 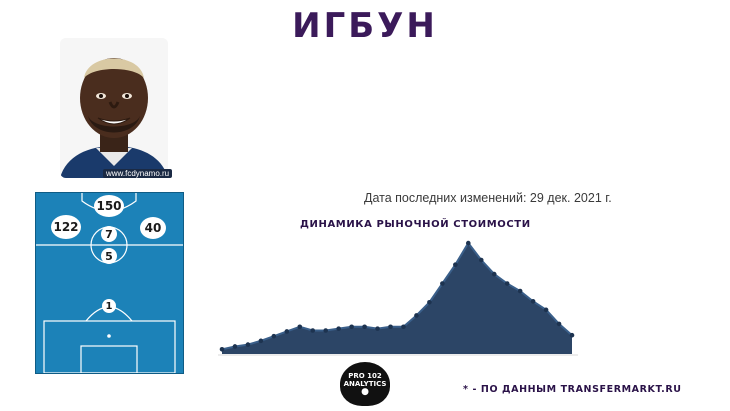 I want to click on chart-series-line, so click(x=397, y=296).